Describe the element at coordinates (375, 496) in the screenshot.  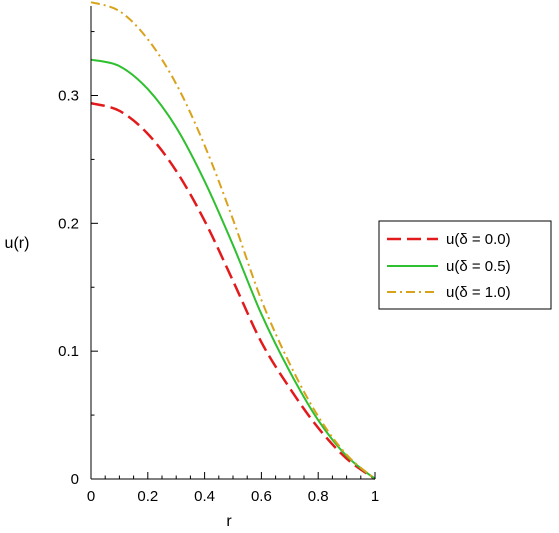
I see `x-tick-label: 1` at that location.